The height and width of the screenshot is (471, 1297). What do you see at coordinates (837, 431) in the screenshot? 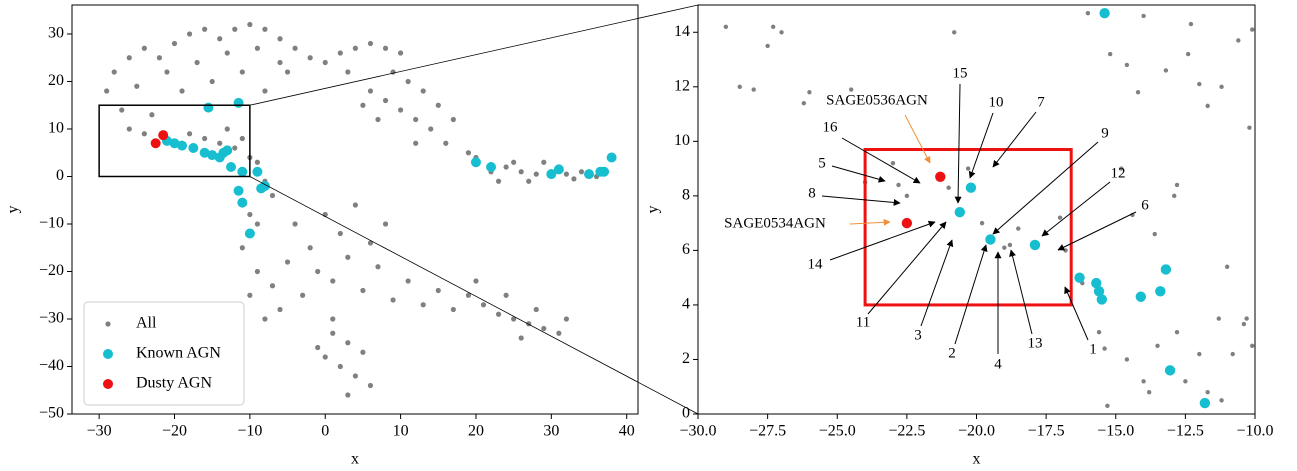
I see `x-tick-label: −25.0` at bounding box center [837, 431].